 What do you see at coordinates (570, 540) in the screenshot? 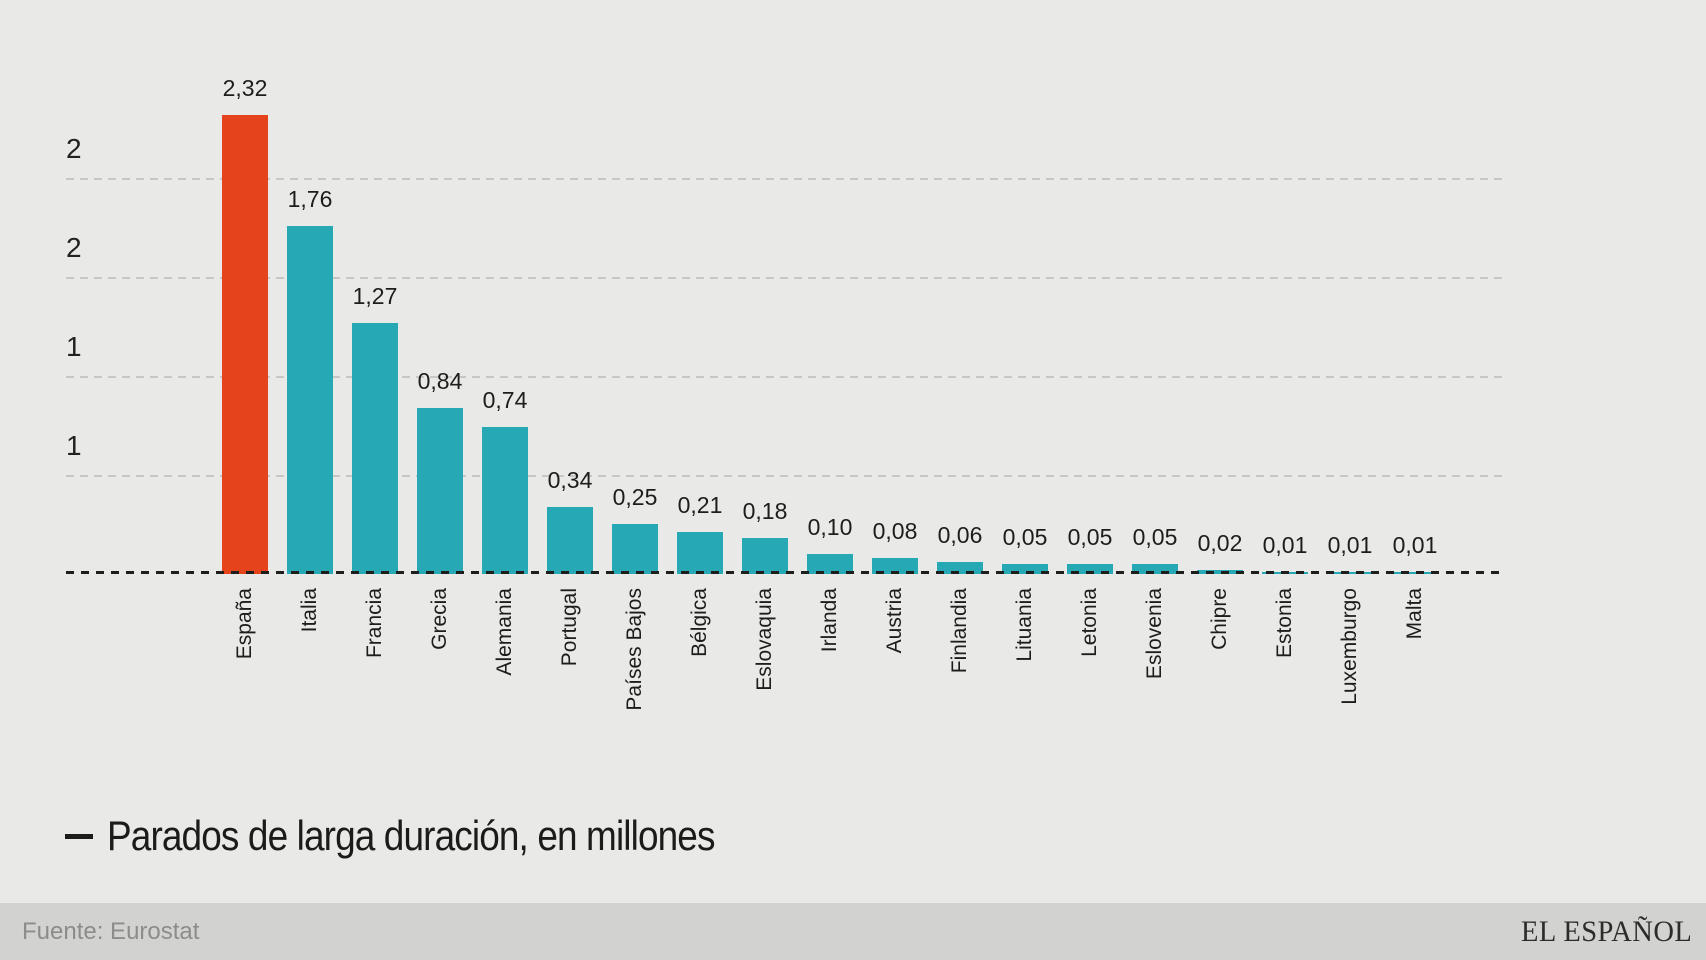
I see `bar-portugal` at bounding box center [570, 540].